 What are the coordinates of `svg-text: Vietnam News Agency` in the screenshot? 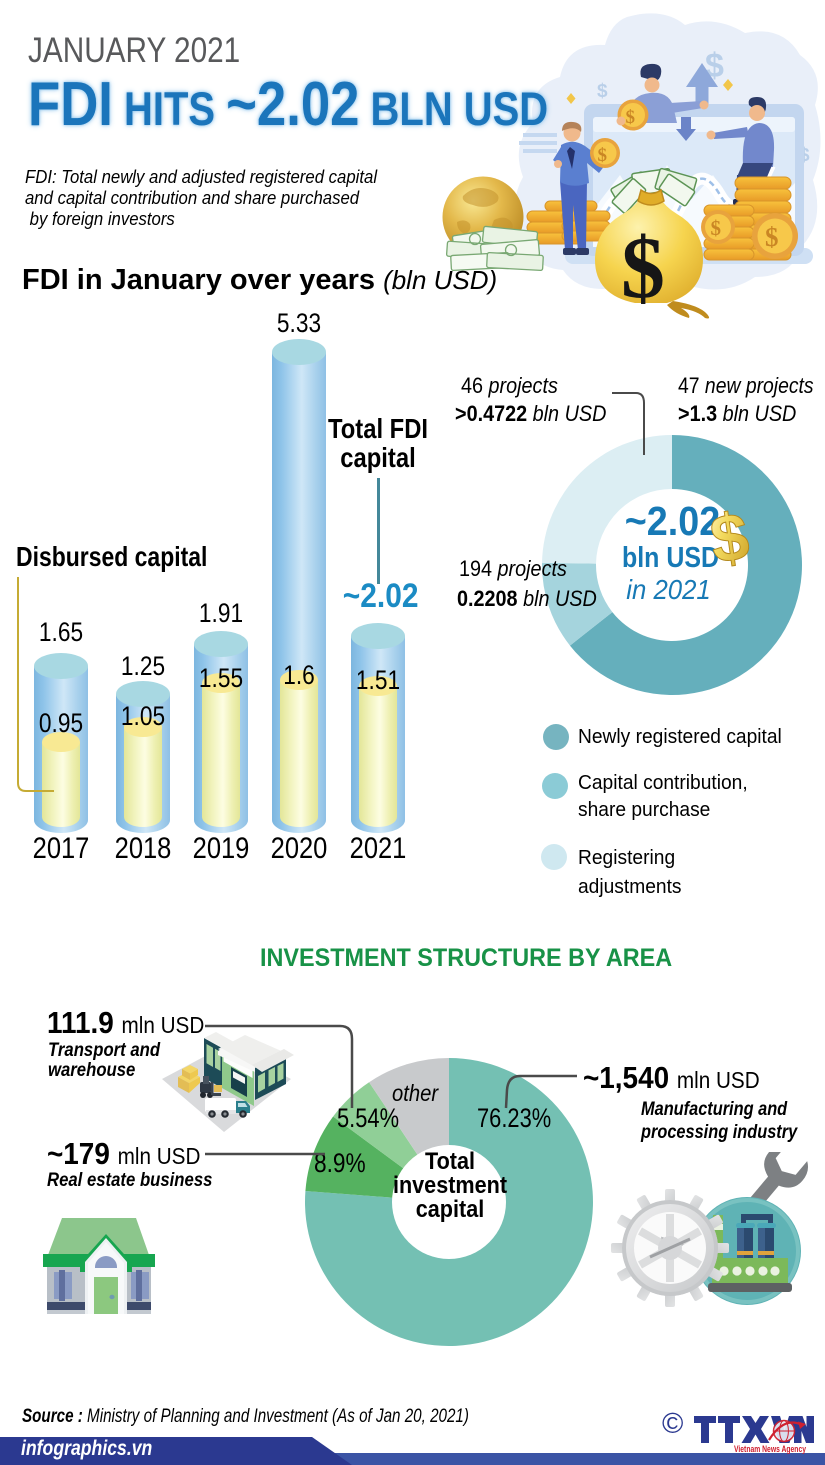 It's located at (770, 1449).